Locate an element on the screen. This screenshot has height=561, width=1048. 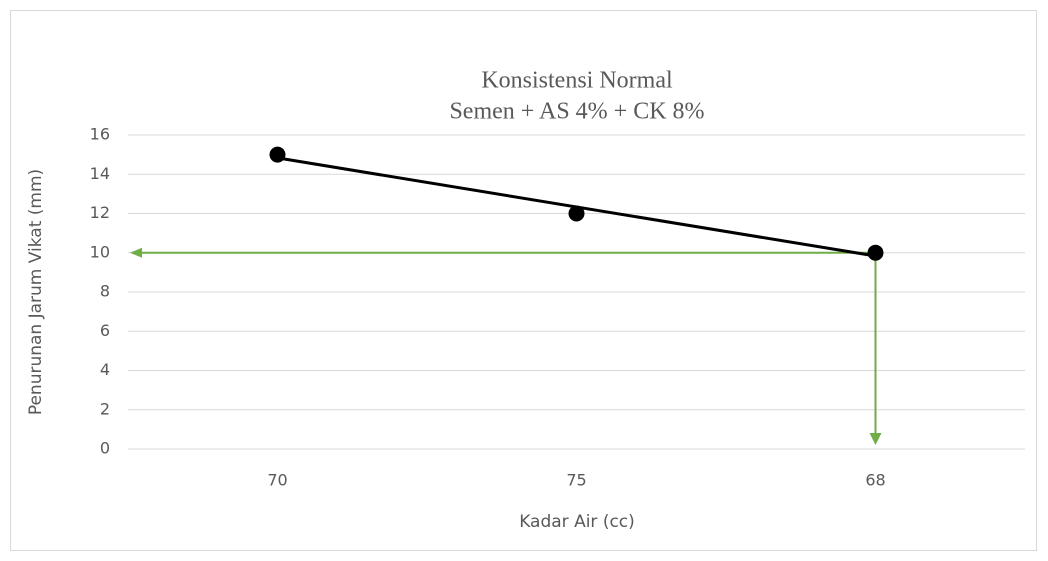
y-tick-label: 16 is located at coordinates (100, 134).